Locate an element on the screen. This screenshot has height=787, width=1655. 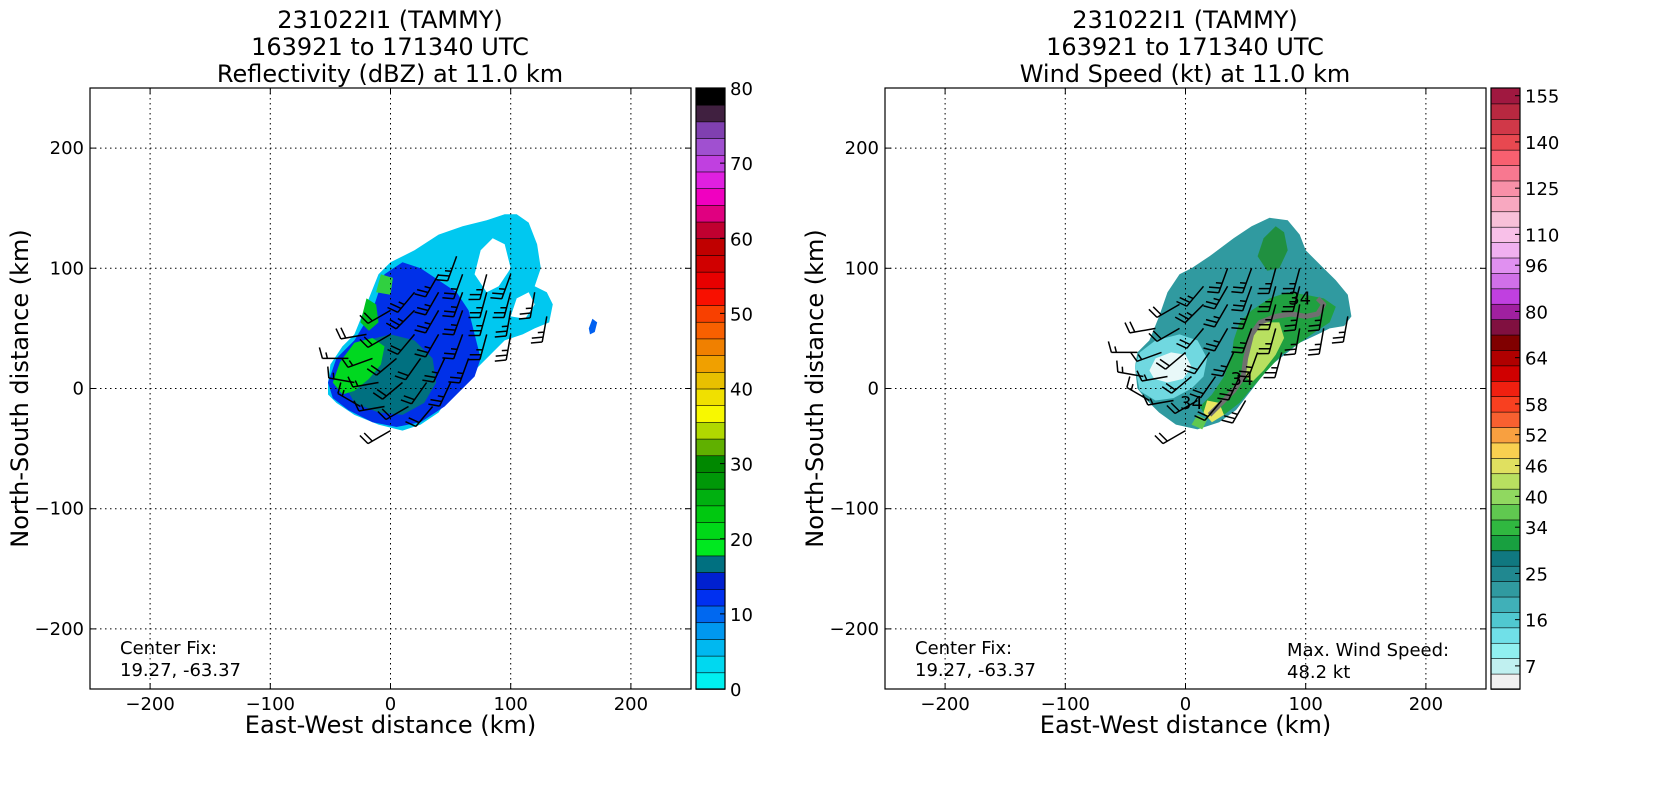
chart-title-line-3: Wind Speed (kt) at 11.0 km is located at coordinates (1185, 74).